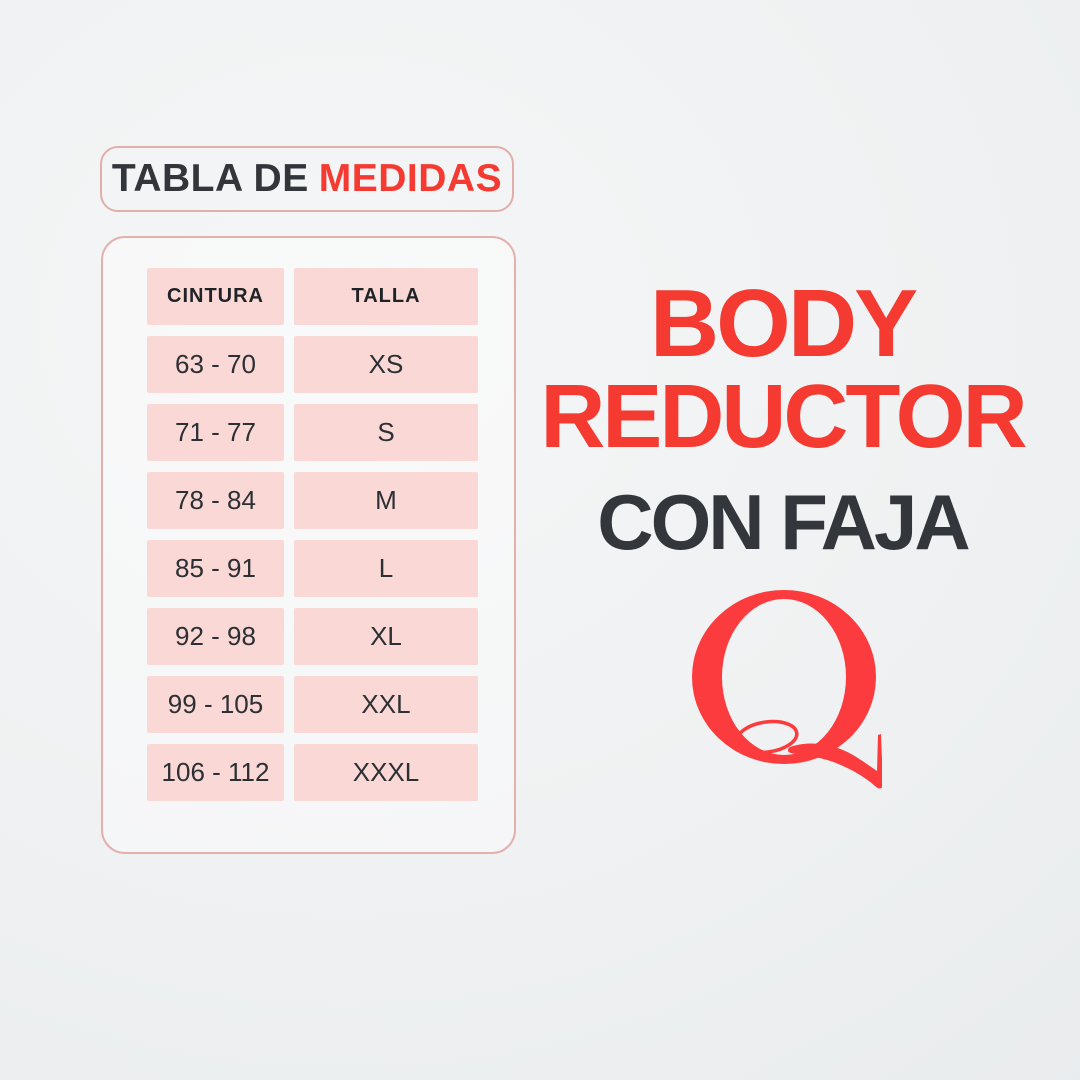 The height and width of the screenshot is (1080, 1080). Describe the element at coordinates (215, 772) in the screenshot. I see `waist-range-cell: 106 - 112` at that location.